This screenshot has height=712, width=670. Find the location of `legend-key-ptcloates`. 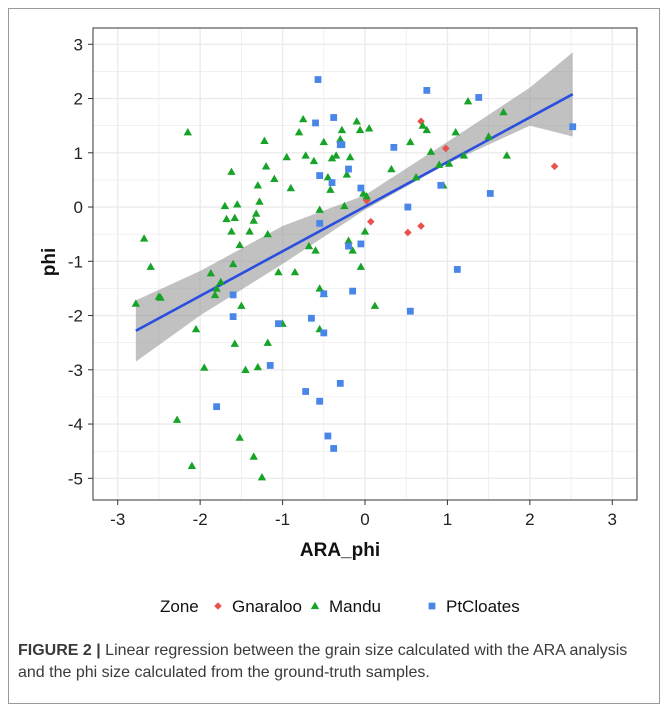

legend-key-ptcloates is located at coordinates (432, 606).